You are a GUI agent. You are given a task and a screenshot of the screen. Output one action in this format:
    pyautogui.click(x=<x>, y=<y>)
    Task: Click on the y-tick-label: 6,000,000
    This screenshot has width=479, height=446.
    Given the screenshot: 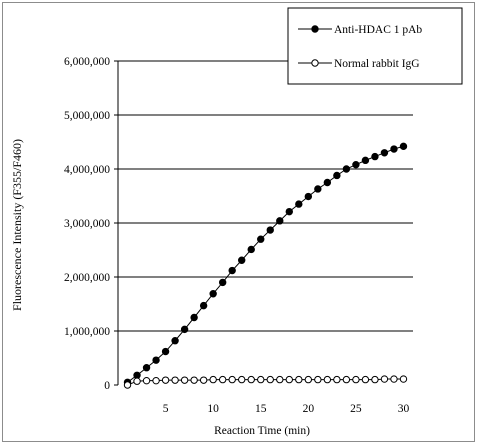 What is the action you would take?
    pyautogui.click(x=87, y=62)
    